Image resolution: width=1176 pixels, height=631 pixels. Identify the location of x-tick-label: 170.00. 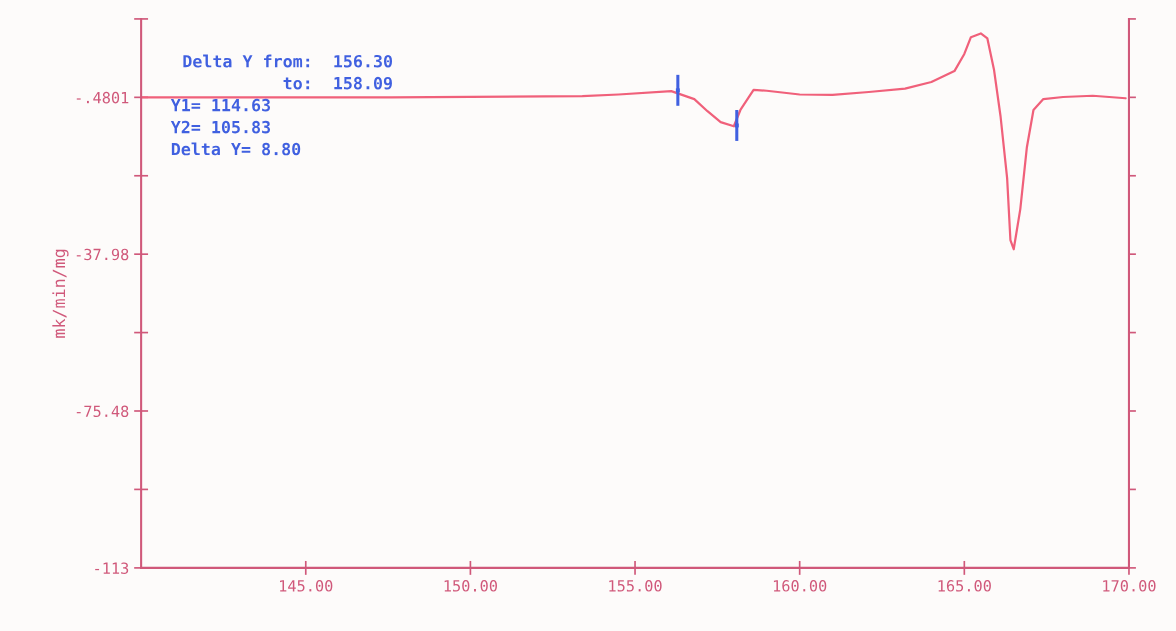
(1129, 586).